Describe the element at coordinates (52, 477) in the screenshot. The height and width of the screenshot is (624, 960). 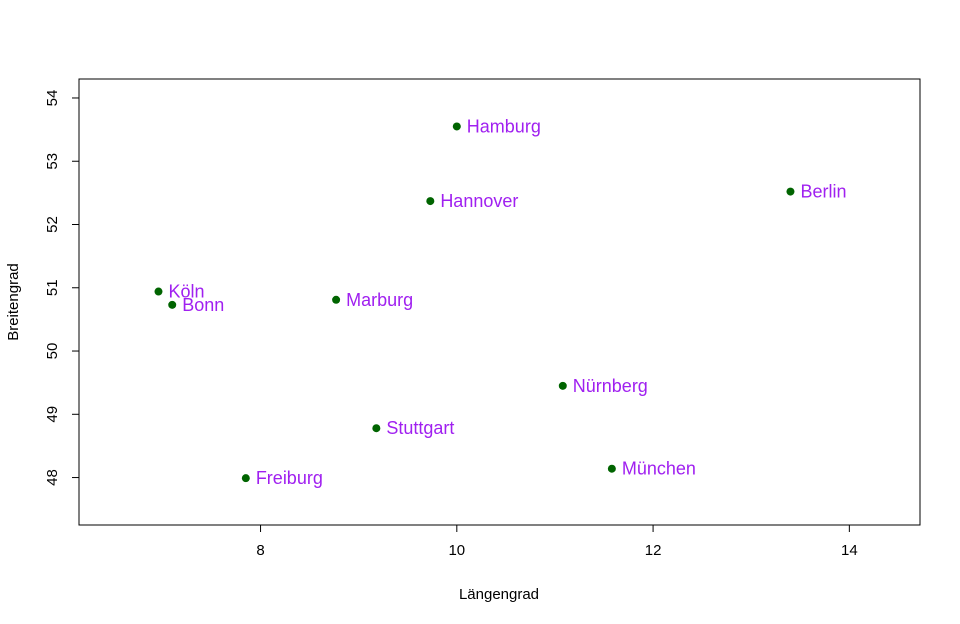
I see `y-tick-label: 48` at that location.